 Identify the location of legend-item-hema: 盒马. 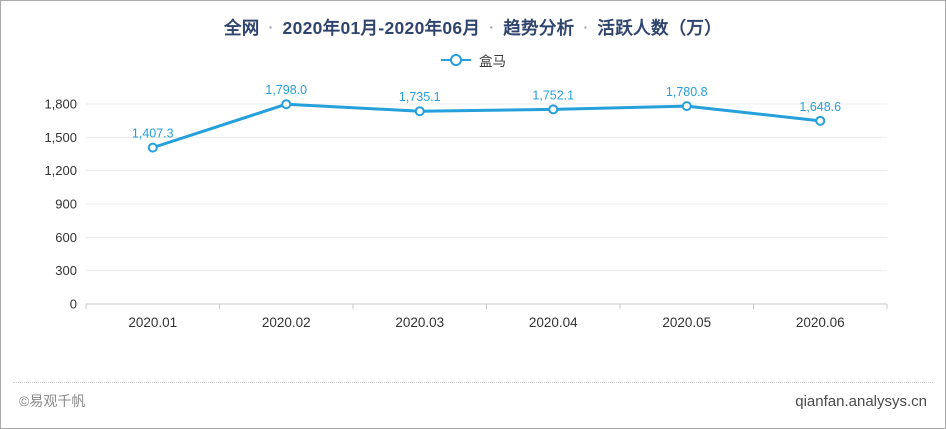
(473, 60).